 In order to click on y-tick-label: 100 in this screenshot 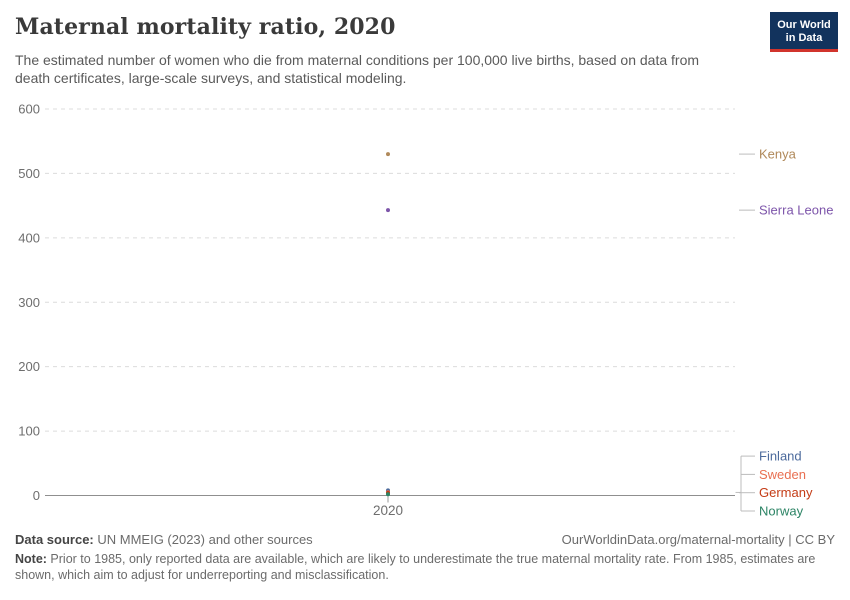, I will do `click(29, 431)`.